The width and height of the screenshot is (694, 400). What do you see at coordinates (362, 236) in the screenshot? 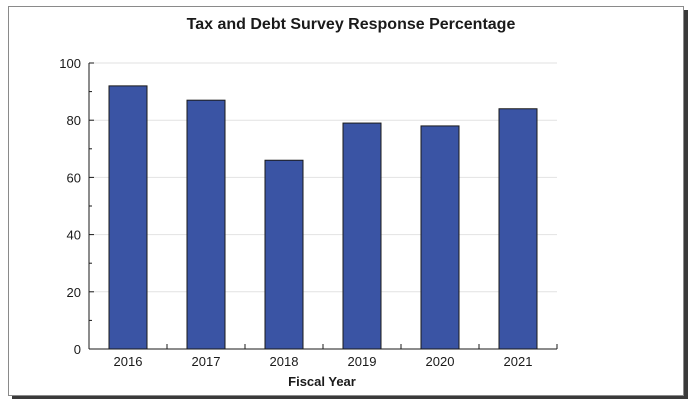
I see `bar-2019` at bounding box center [362, 236].